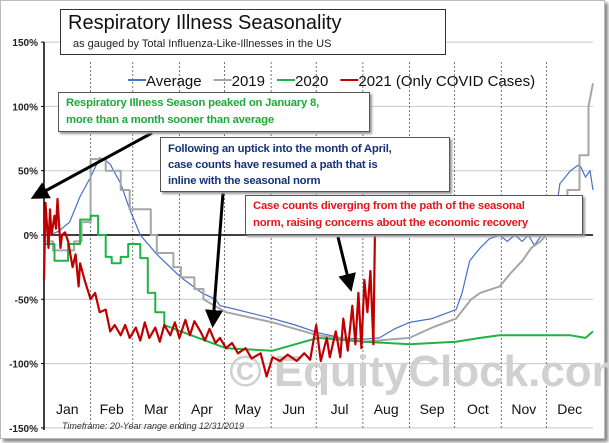  Describe the element at coordinates (91, 165) in the screenshot. I see `arrow-peak` at that location.